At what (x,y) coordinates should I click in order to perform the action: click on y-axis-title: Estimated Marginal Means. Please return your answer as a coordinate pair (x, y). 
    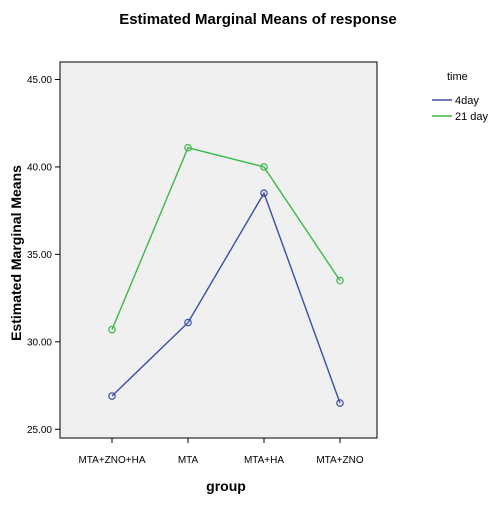
    Looking at the image, I should click on (16, 253).